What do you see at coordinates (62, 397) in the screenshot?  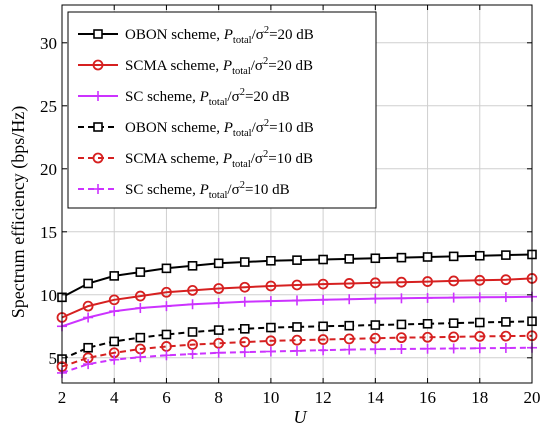 I see `x-tick-label: 2` at bounding box center [62, 397].